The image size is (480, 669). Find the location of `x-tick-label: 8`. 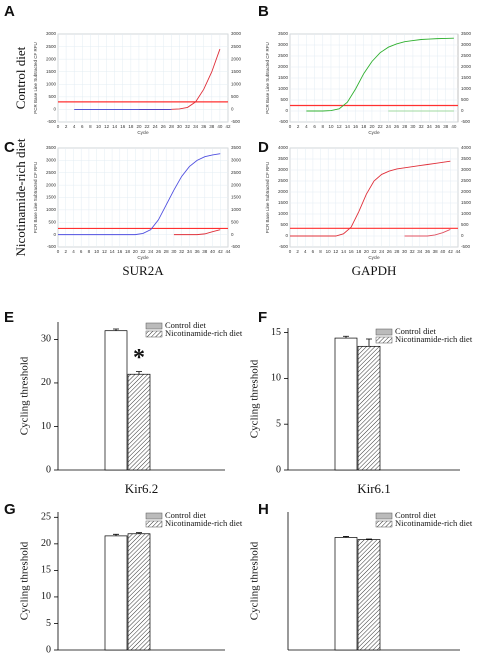

x-tick-label: 8 is located at coordinates (320, 251).